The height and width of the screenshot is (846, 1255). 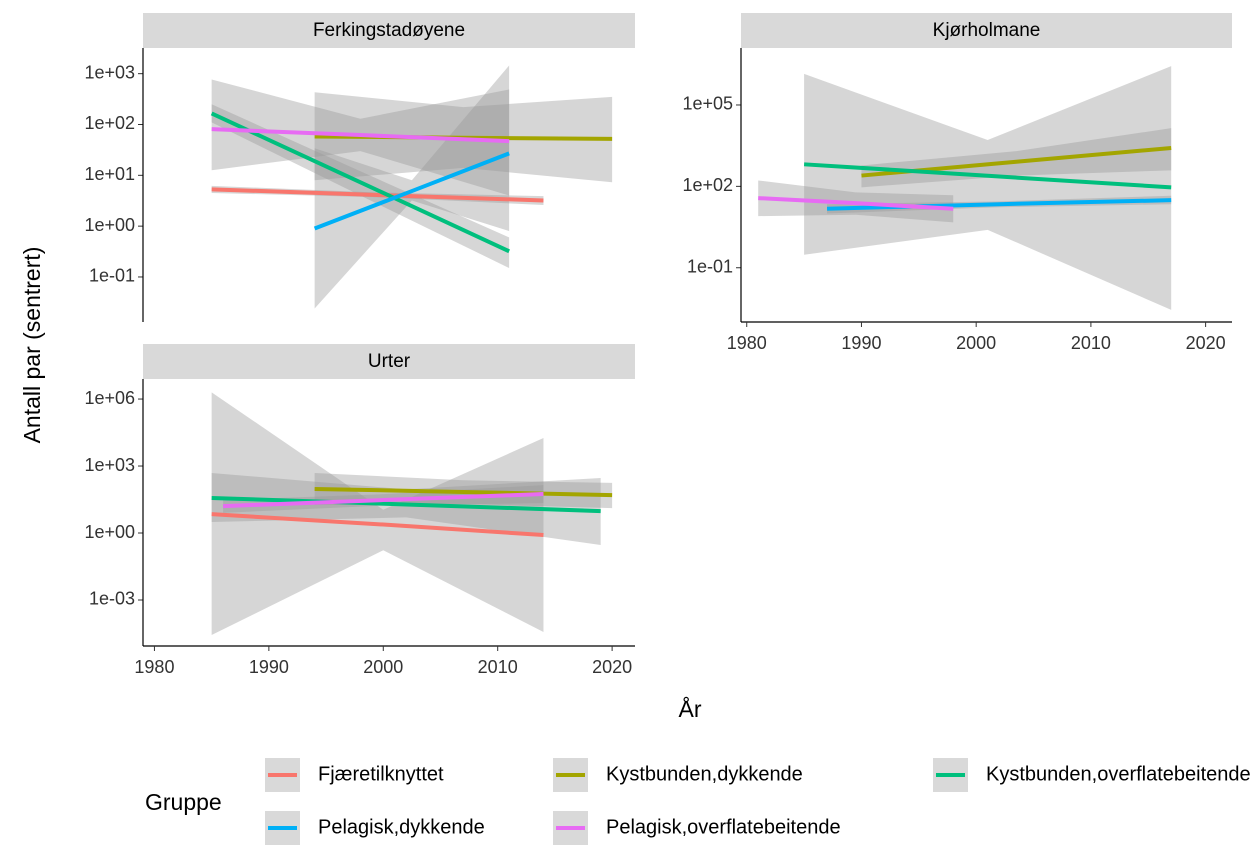 I want to click on y-tick-label: 1e-03, so click(x=112, y=599).